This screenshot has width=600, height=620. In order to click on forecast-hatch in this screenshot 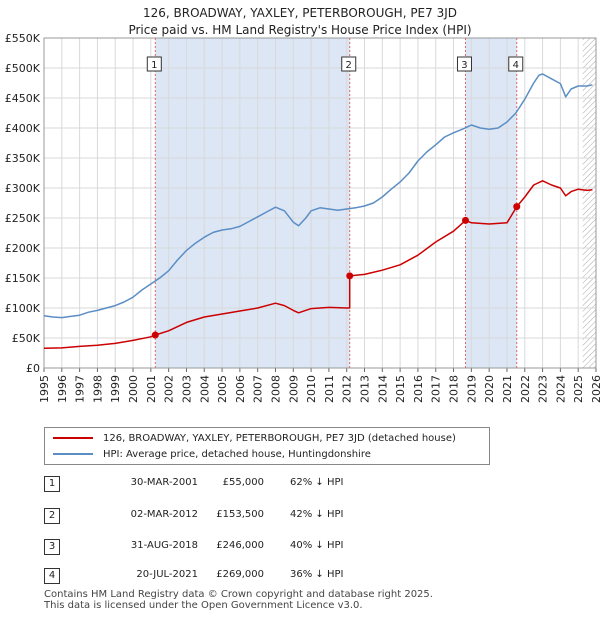, I will do `click(589, 203)`.